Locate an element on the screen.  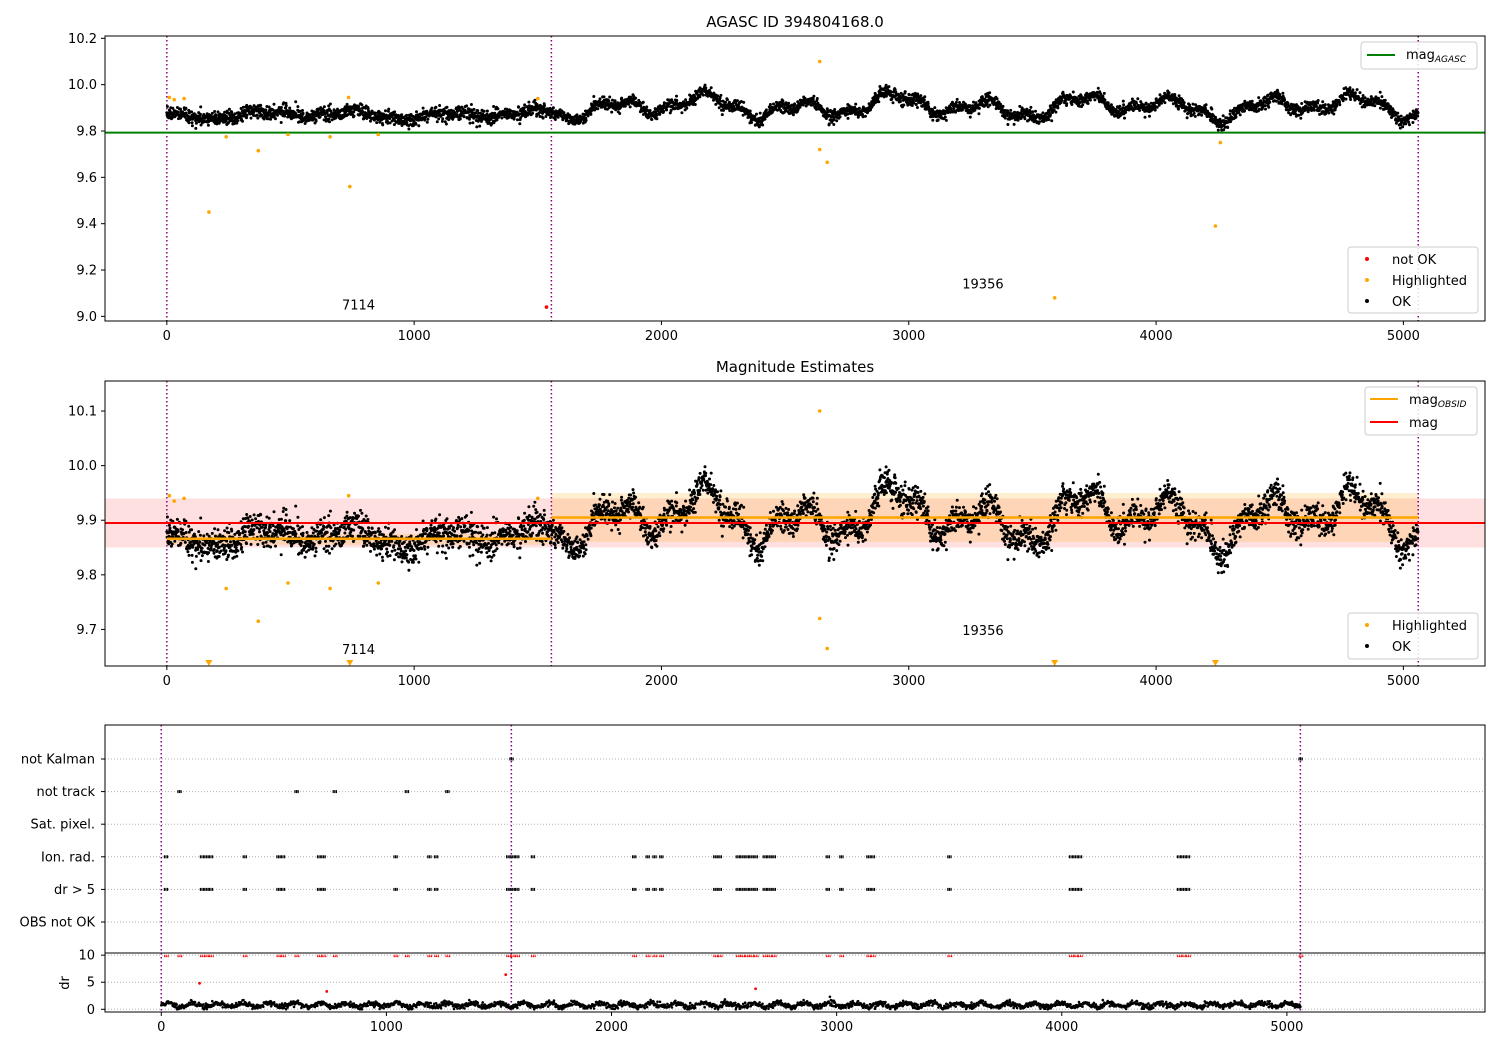
agasc-ytick-label-9.8: 9.8 is located at coordinates (86, 132).